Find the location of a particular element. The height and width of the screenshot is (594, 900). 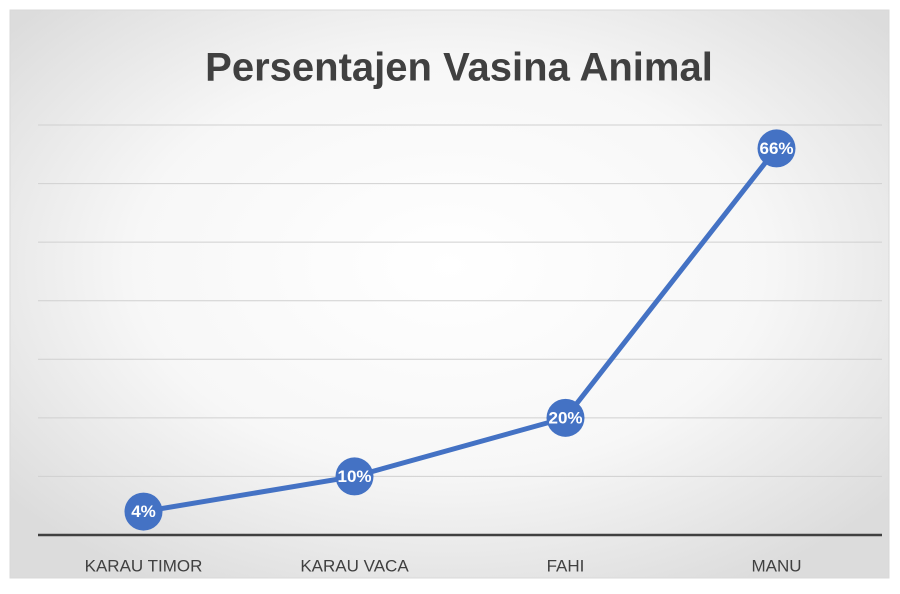

x-tick-label: FAHI is located at coordinates (566, 565).